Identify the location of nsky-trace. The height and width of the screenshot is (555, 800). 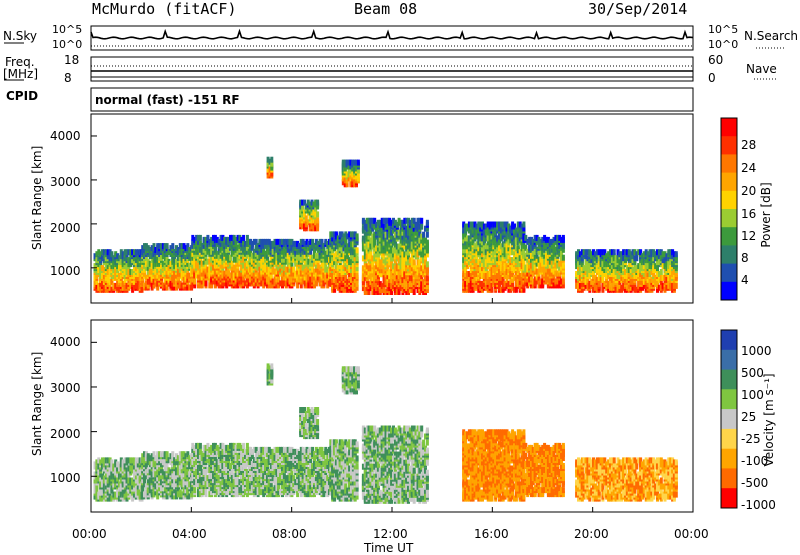
(392, 35).